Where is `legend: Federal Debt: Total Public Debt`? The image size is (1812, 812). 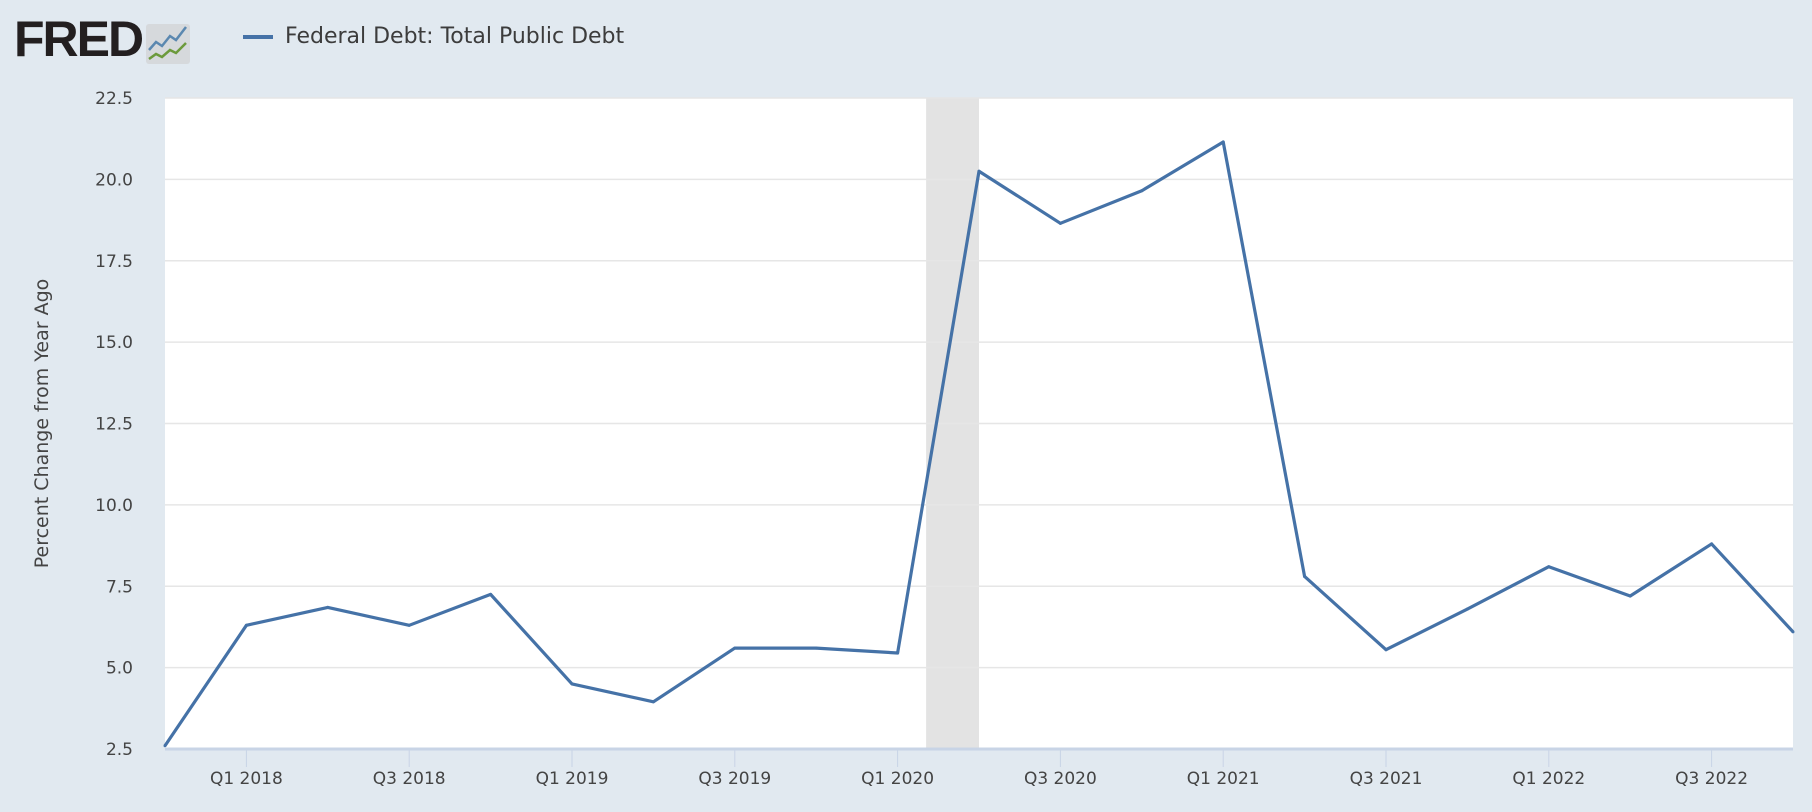 legend: Federal Debt: Total Public Debt is located at coordinates (433, 36).